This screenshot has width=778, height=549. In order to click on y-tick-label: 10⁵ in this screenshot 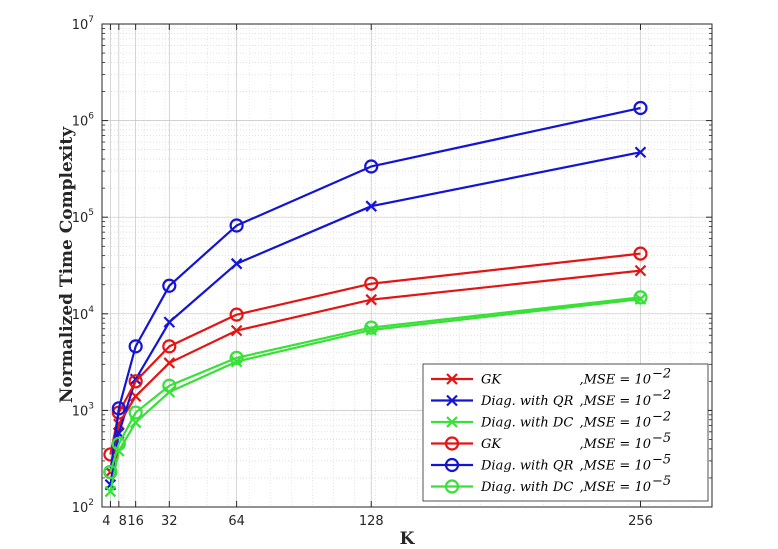, I will do `click(83, 217)`.